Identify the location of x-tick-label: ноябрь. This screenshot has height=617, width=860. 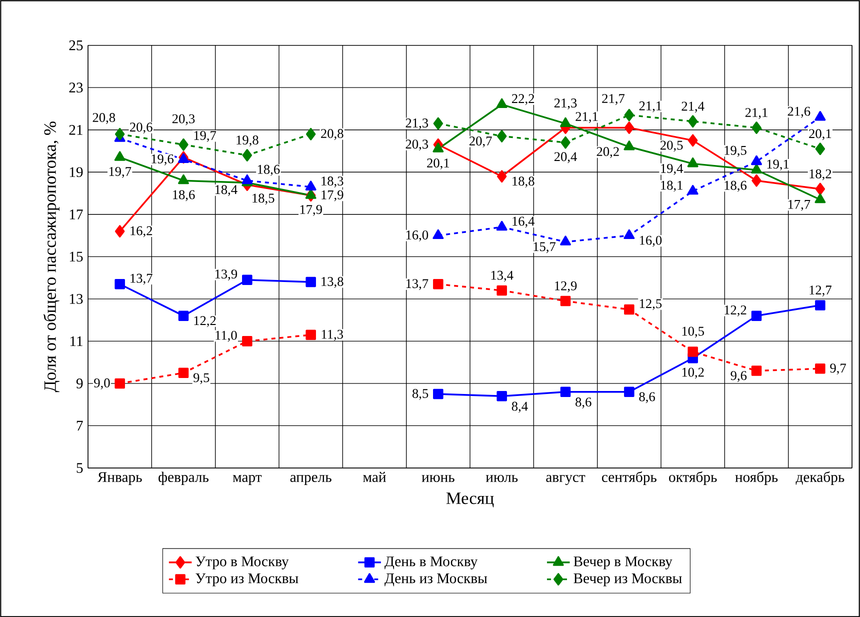
(756, 478).